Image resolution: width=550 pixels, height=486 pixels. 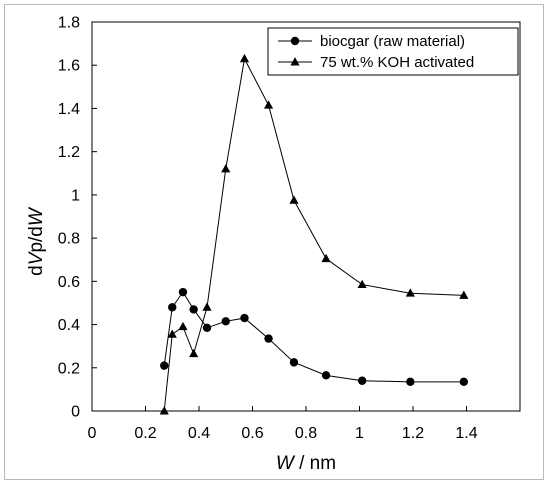 I want to click on x-tick-label: 0.4, so click(x=199, y=433).